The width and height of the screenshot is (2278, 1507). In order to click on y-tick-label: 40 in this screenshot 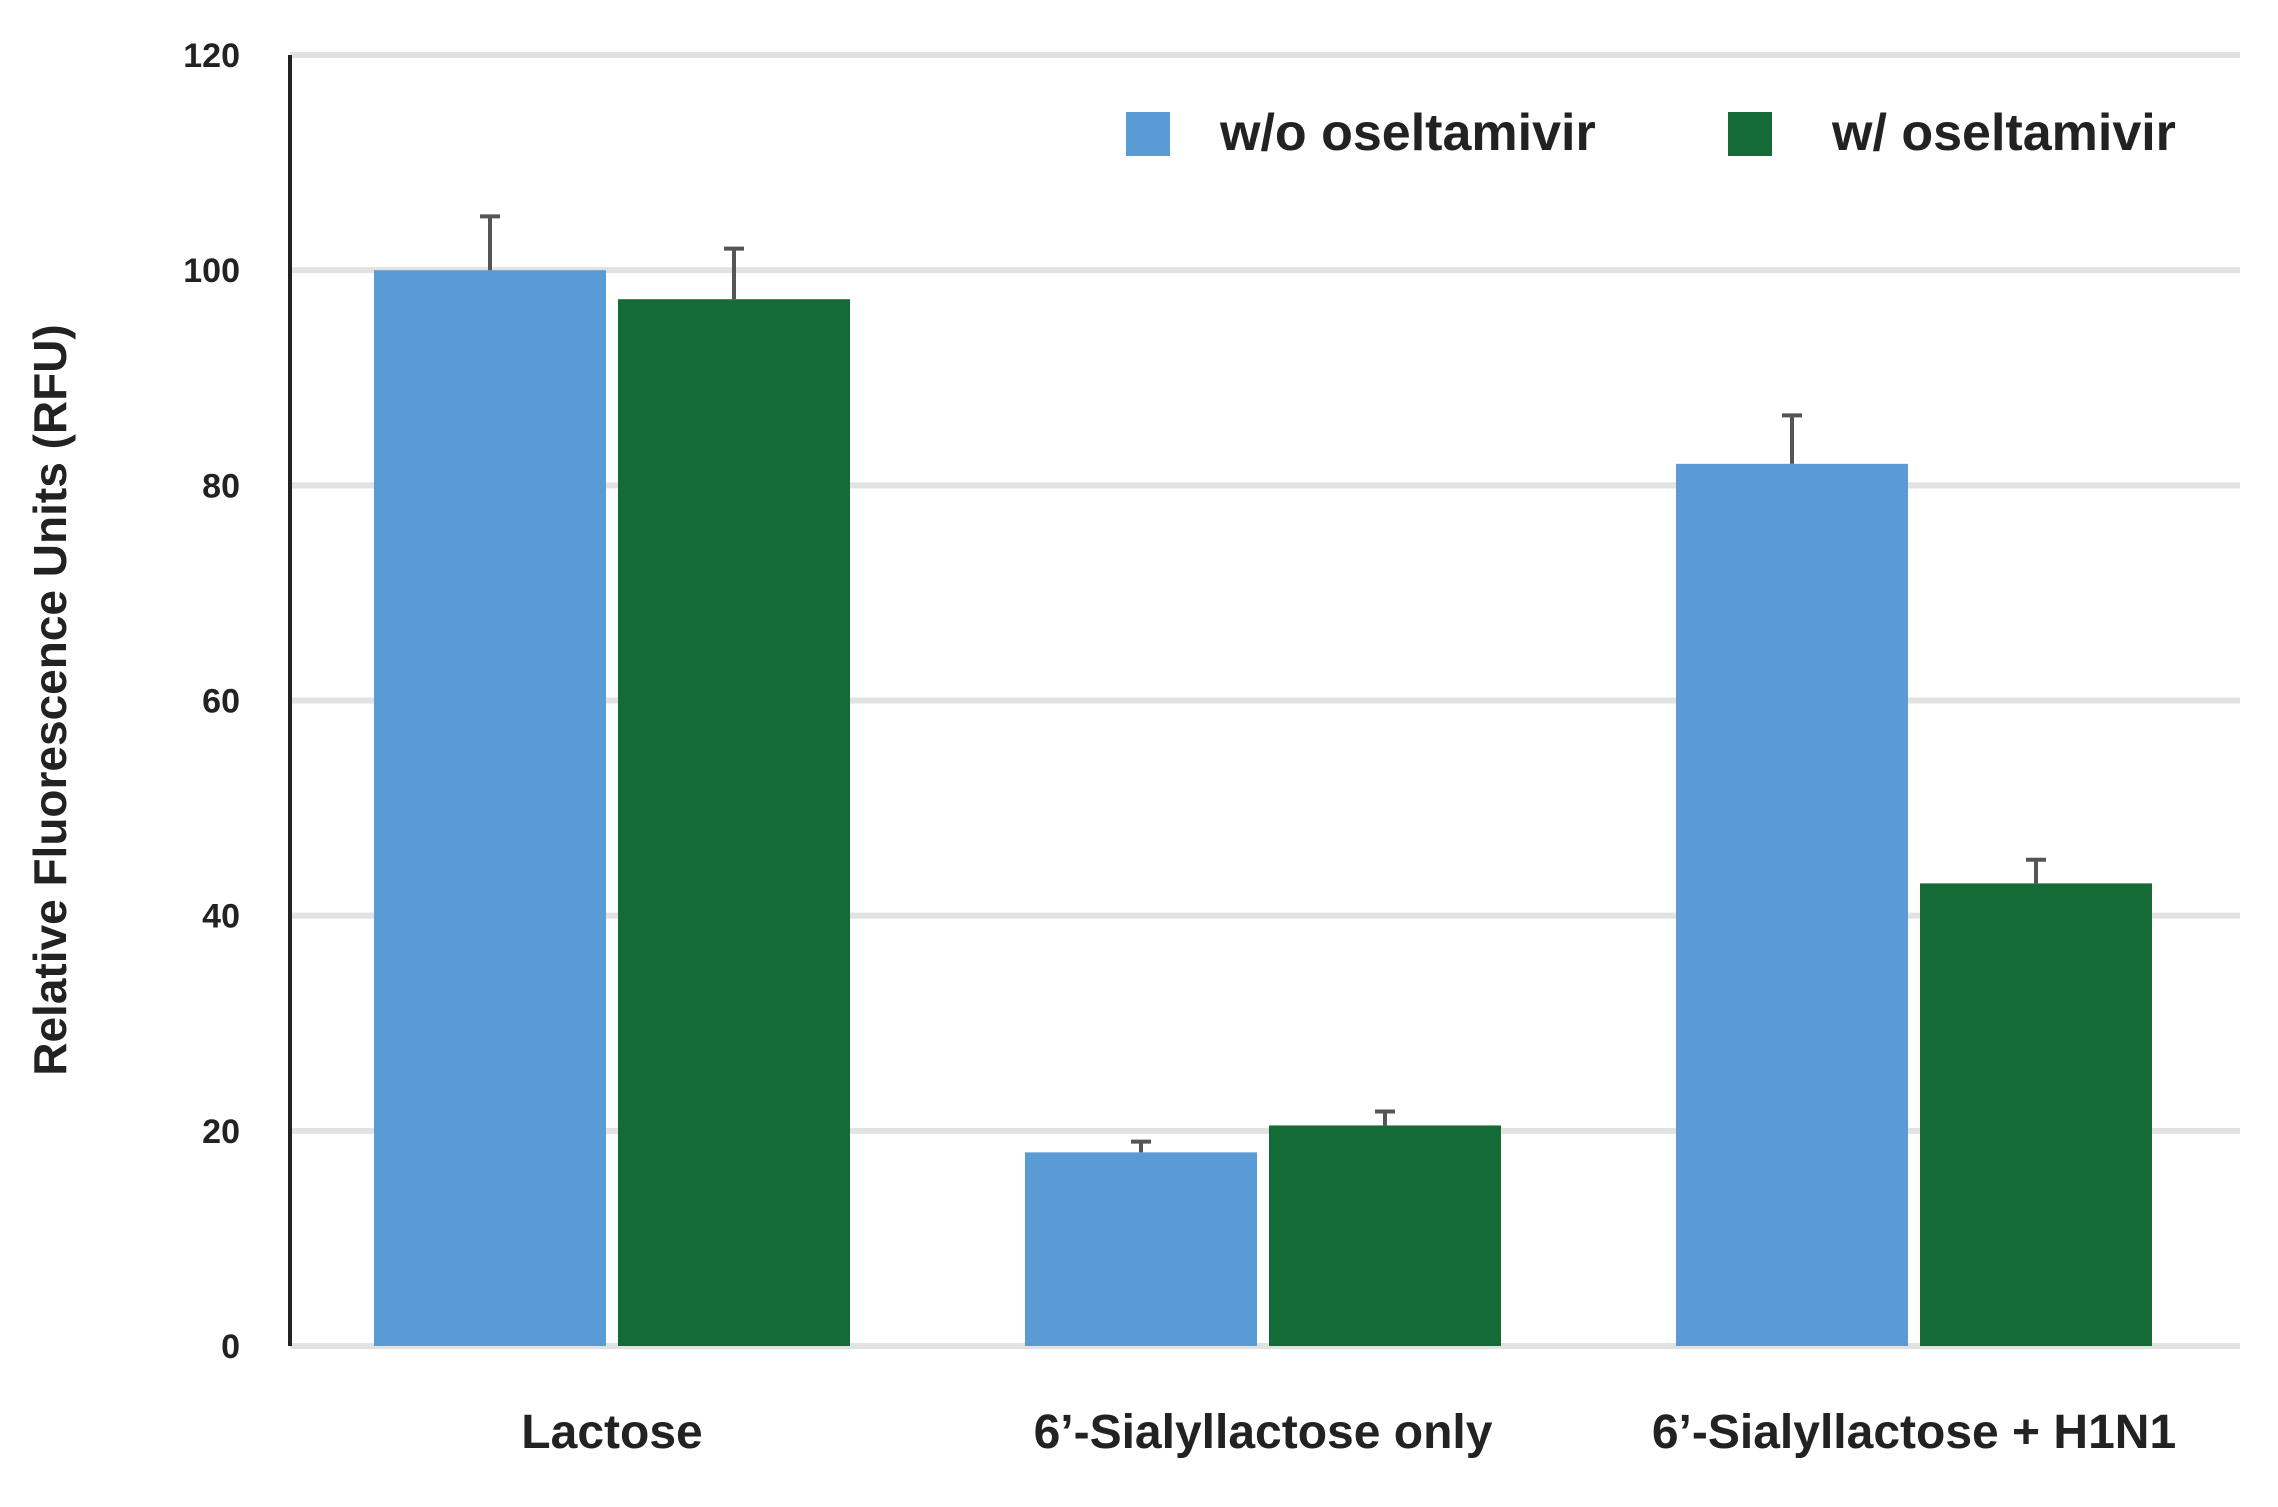, I will do `click(221, 917)`.